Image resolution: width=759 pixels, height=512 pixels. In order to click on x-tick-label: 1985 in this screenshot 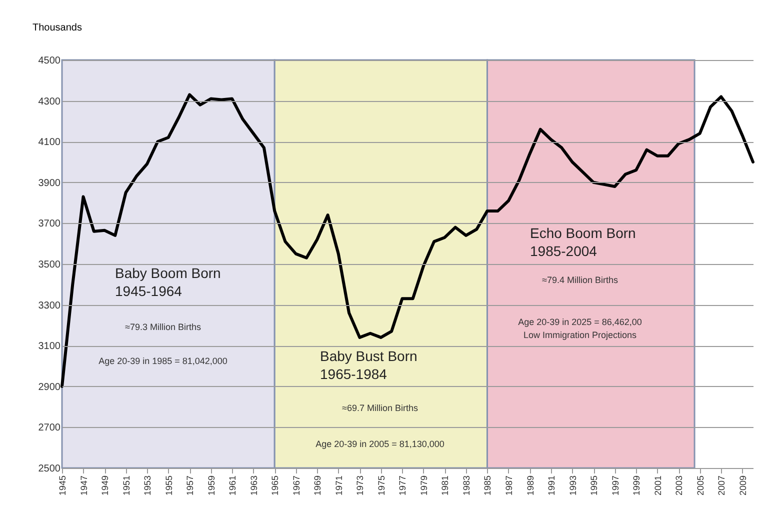, I will do `click(487, 486)`.